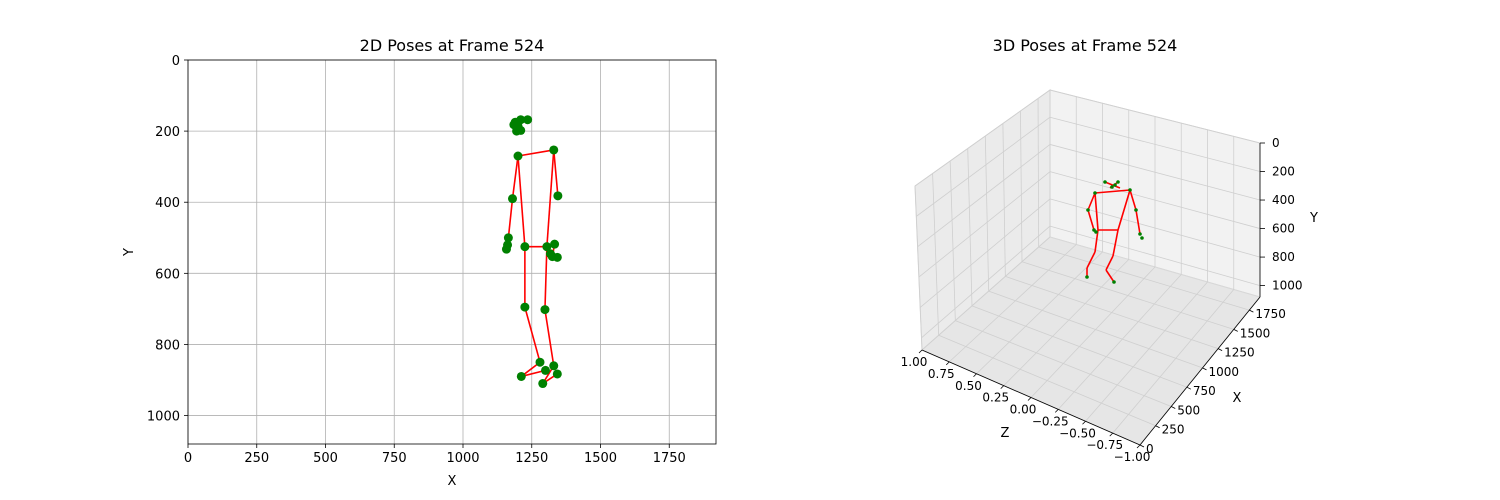  I want to click on z-tick-label: −1.00, so click(1132, 457).